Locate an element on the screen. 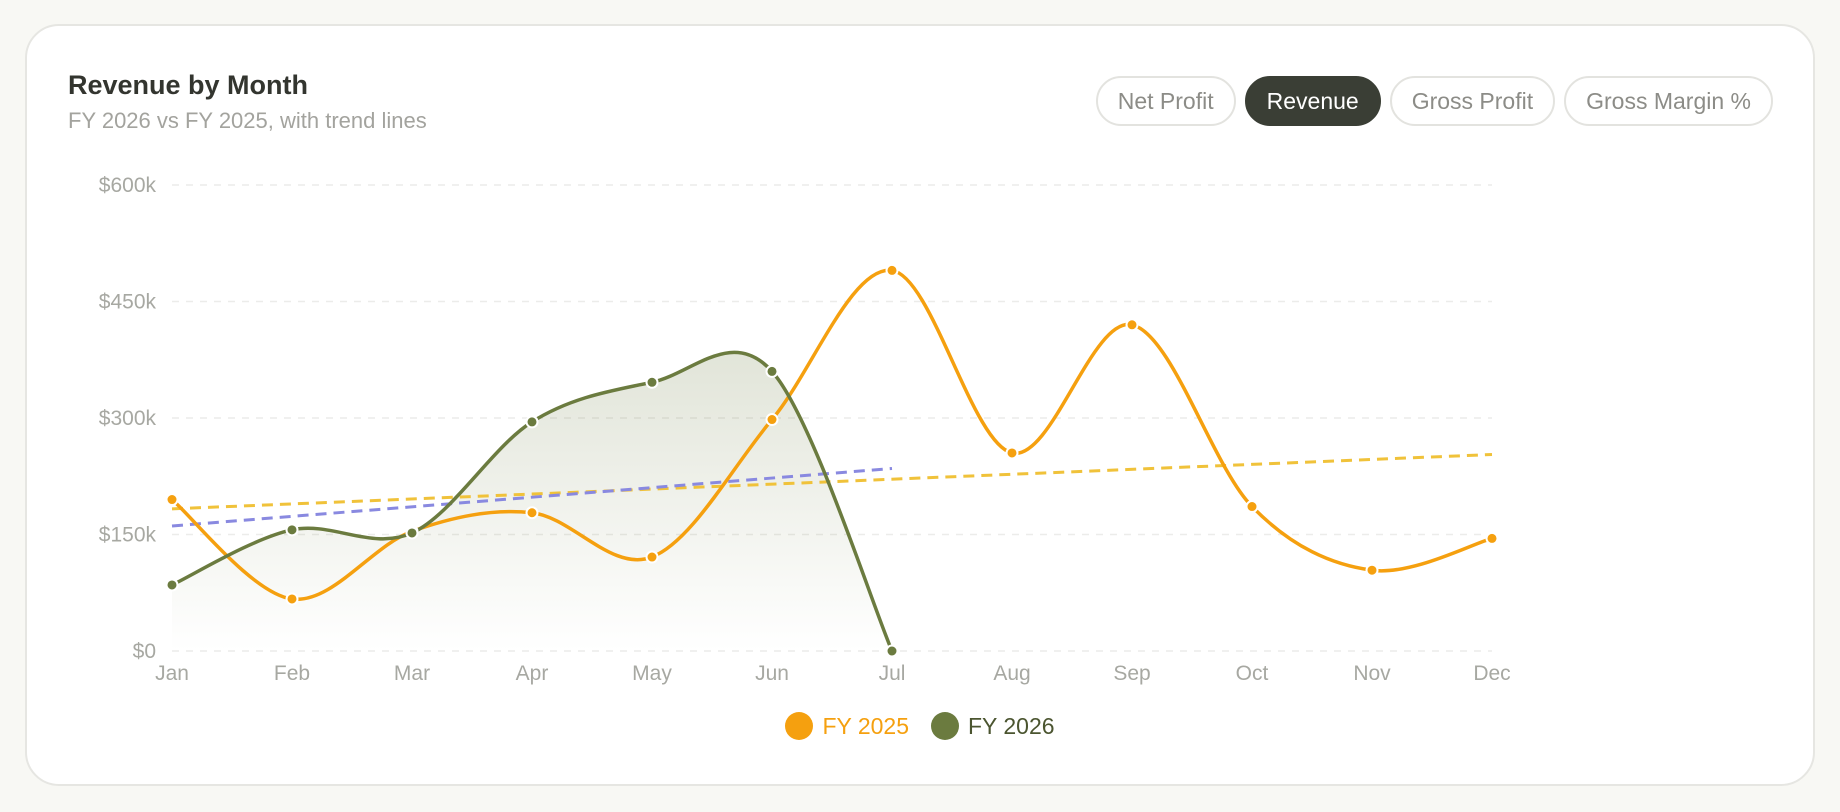  chart-subtitle: FY 2026 vs FY 2025, with trend lines is located at coordinates (247, 120).